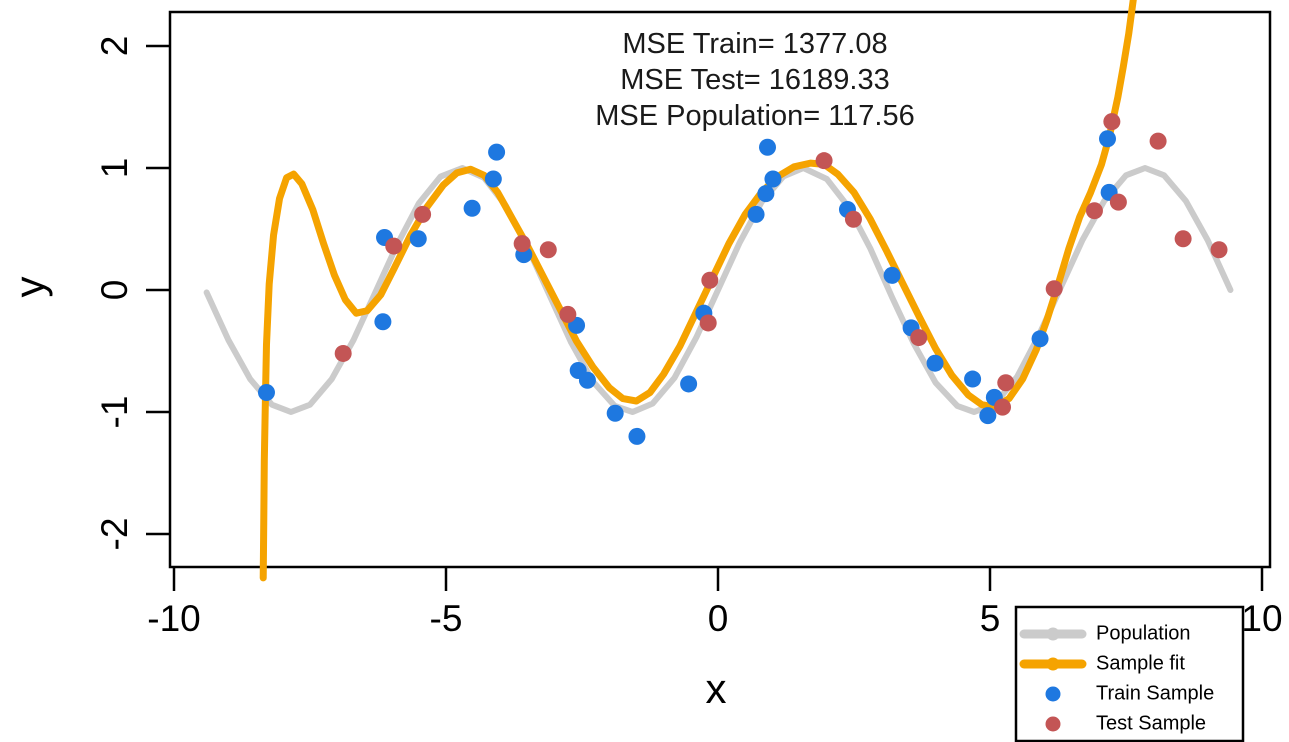 This screenshot has height=742, width=1289. I want to click on y-tick-label: 1, so click(114, 168).